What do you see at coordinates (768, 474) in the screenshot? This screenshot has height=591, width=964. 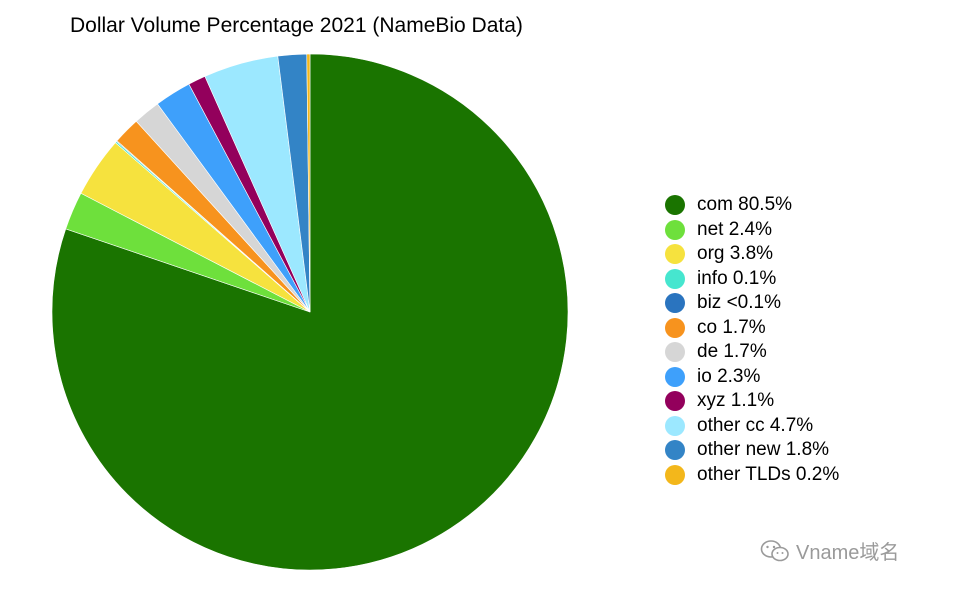 I see `legend-label: other TLDs 0.2%` at bounding box center [768, 474].